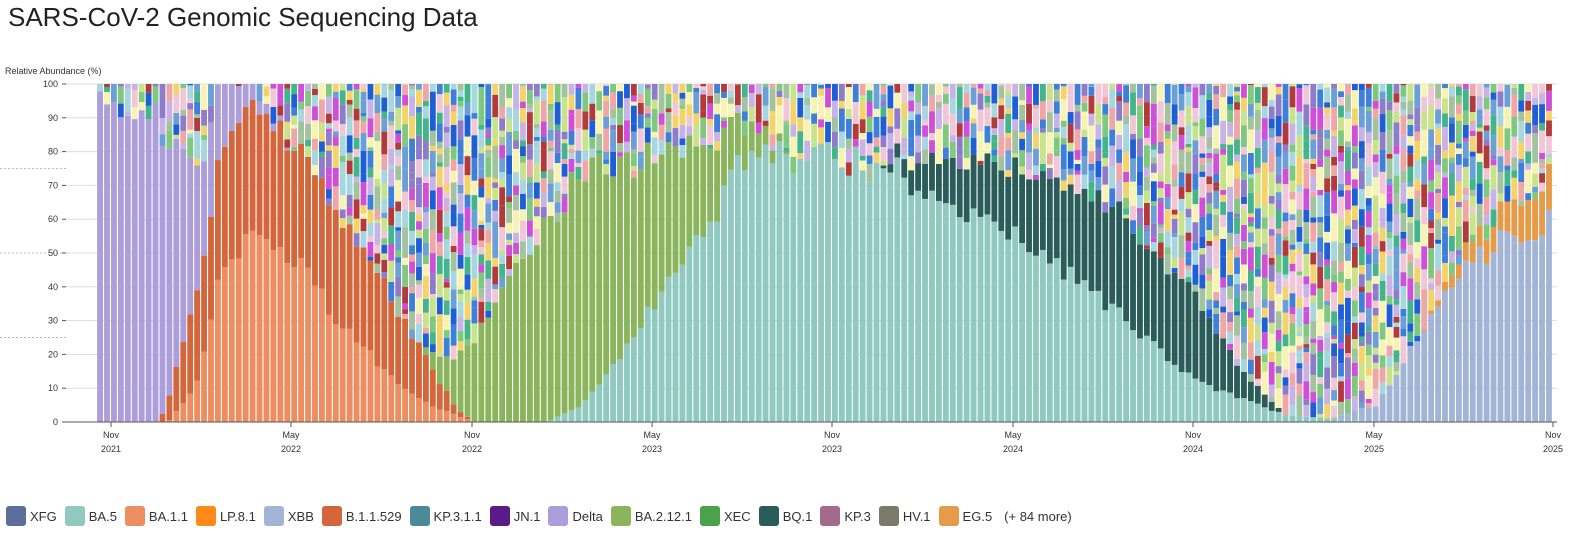 This screenshot has height=548, width=1582. Describe the element at coordinates (31, 516) in the screenshot. I see `legend-item: XFG` at that location.